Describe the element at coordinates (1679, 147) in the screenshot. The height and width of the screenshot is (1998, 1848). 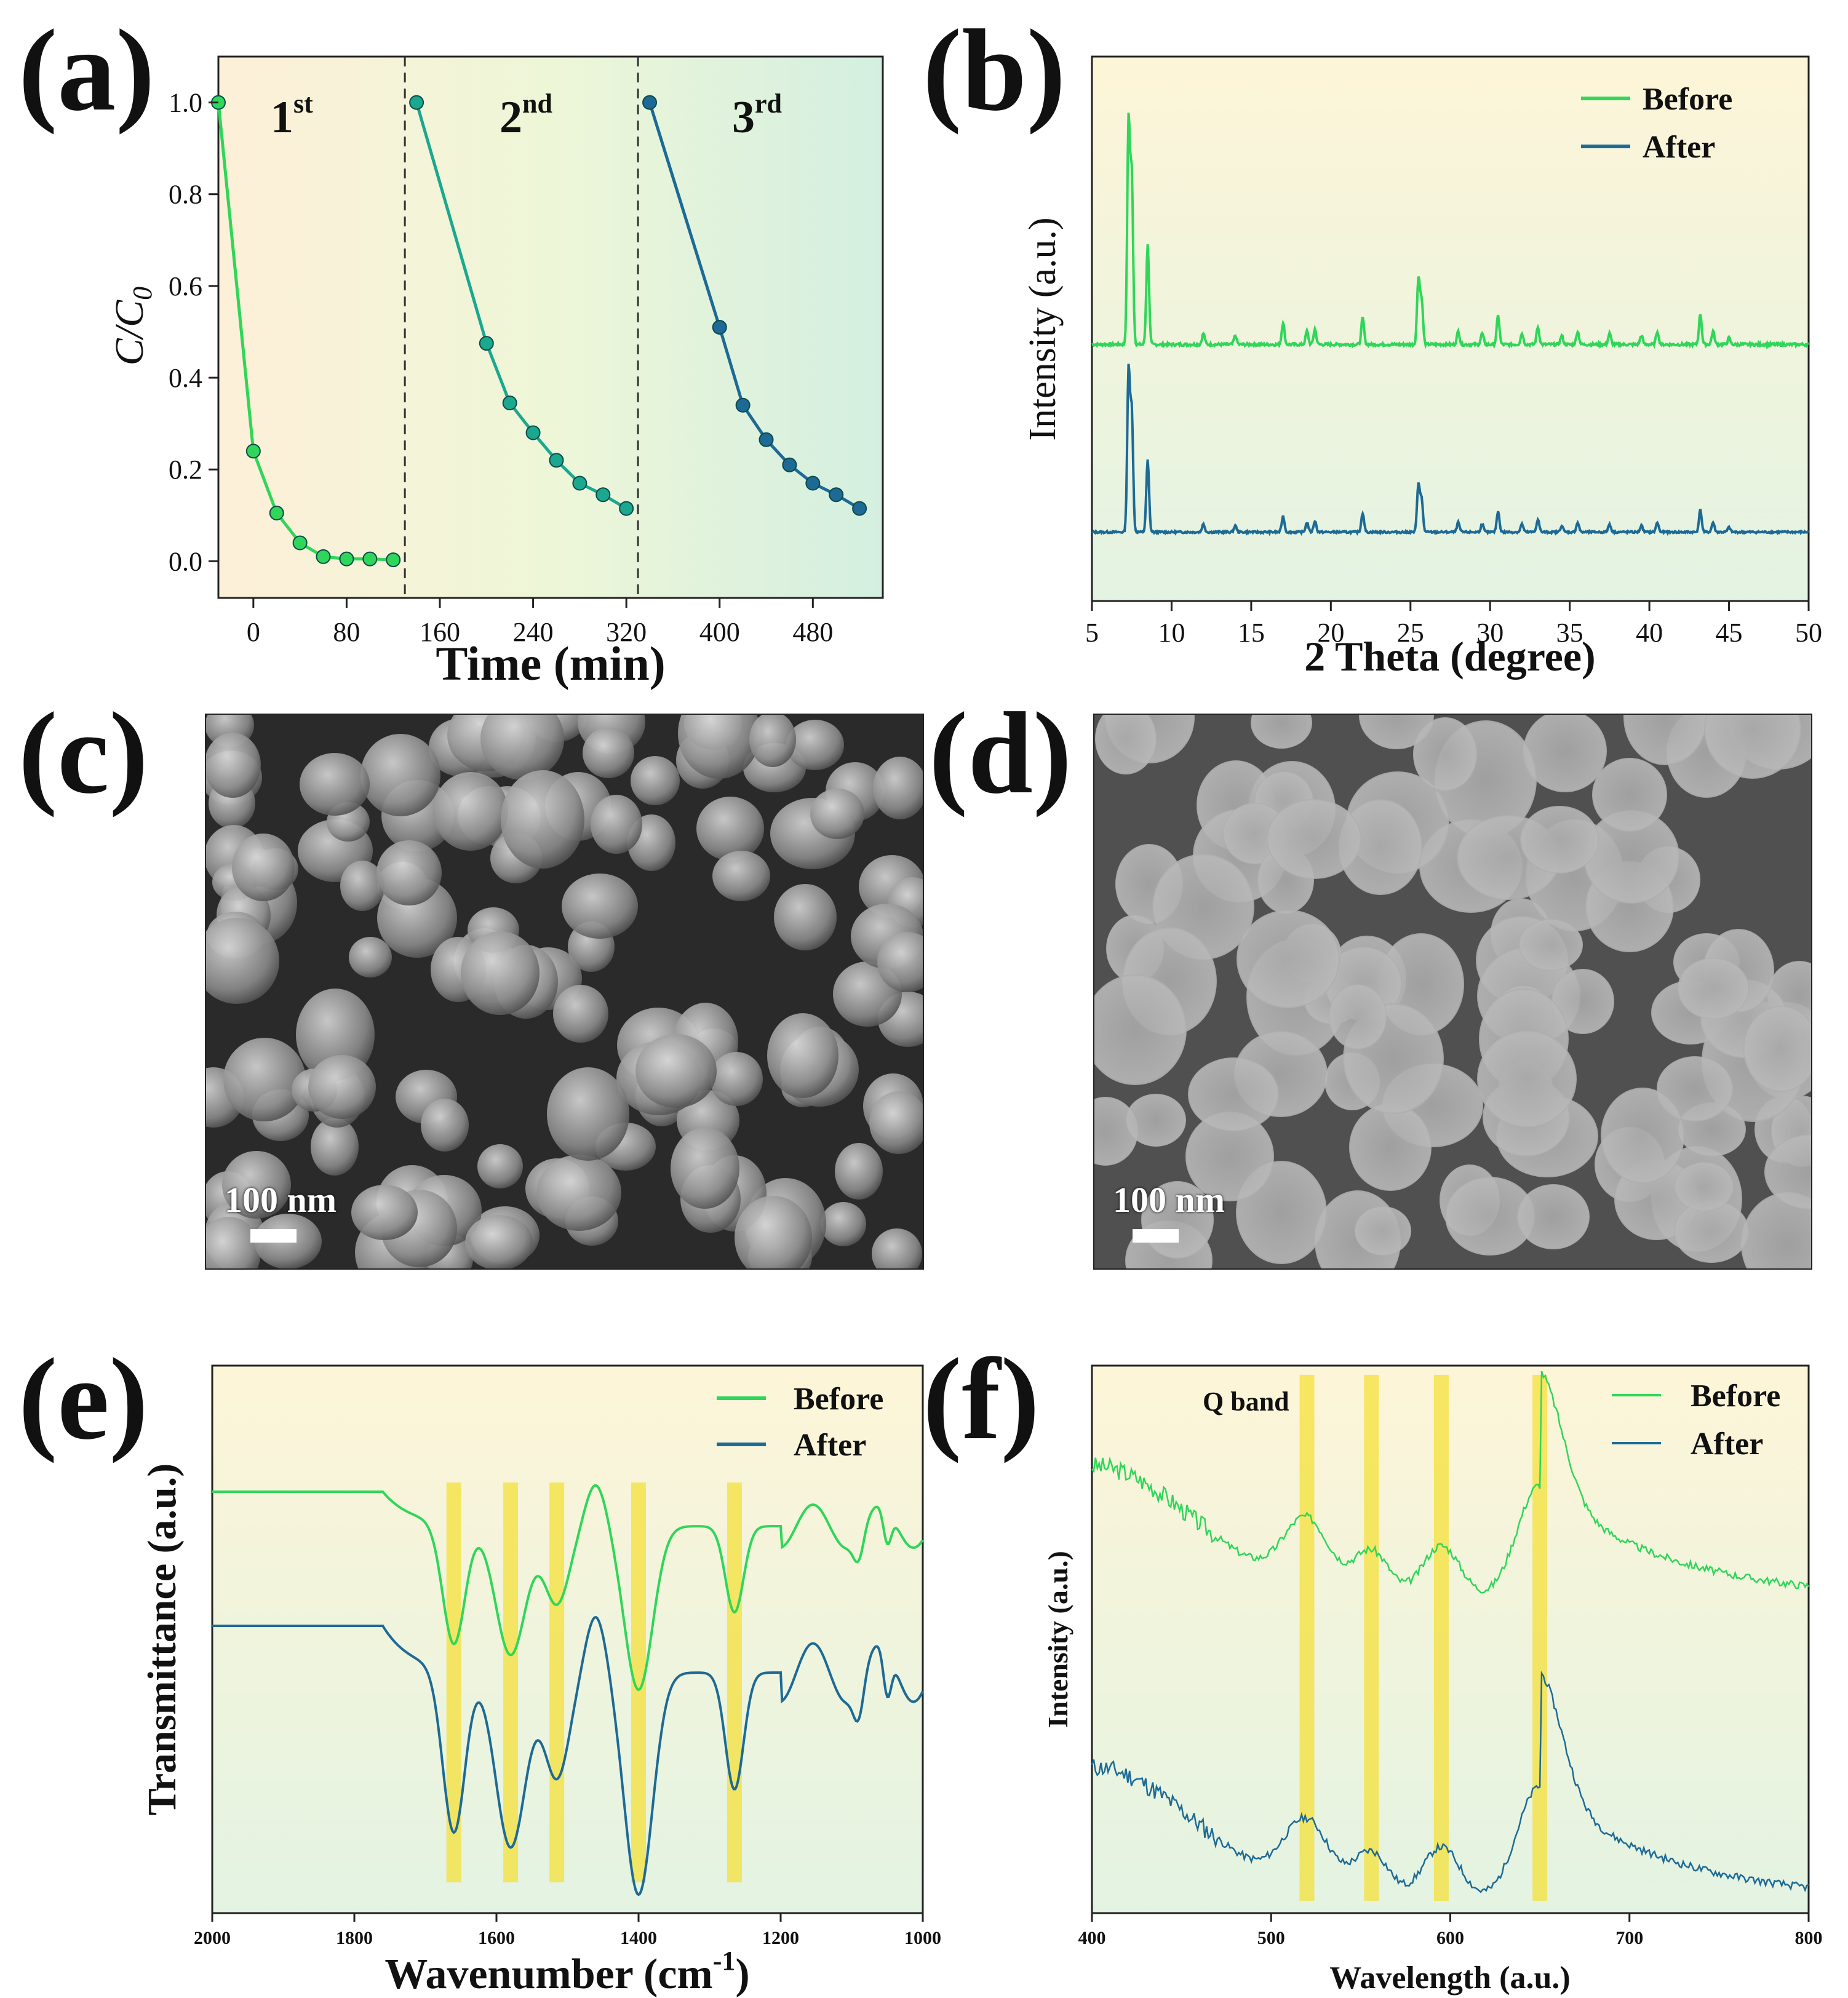
I see `legend-after: After` at that location.